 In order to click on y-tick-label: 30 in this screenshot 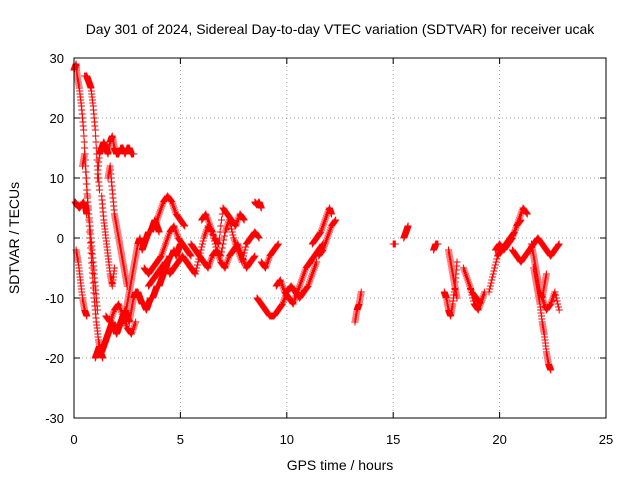, I will do `click(57, 58)`.